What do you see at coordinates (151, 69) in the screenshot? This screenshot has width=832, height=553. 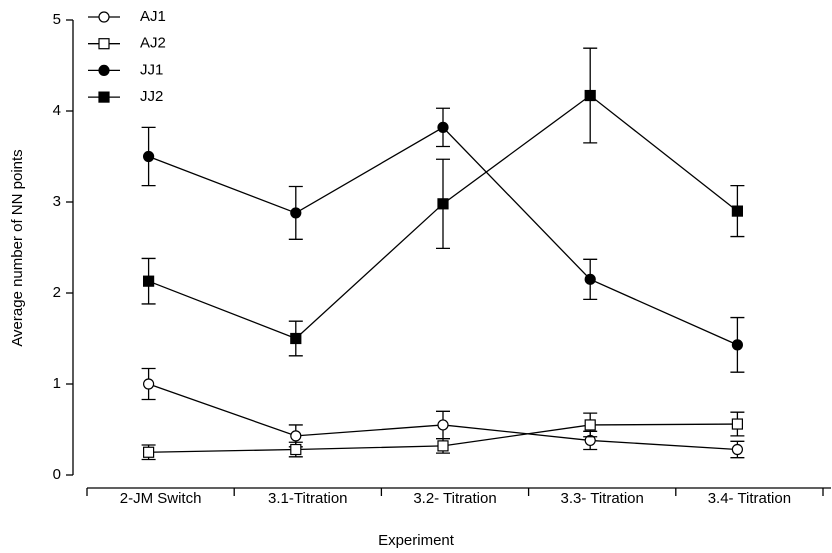 I see `legend-label: JJ1` at bounding box center [151, 69].